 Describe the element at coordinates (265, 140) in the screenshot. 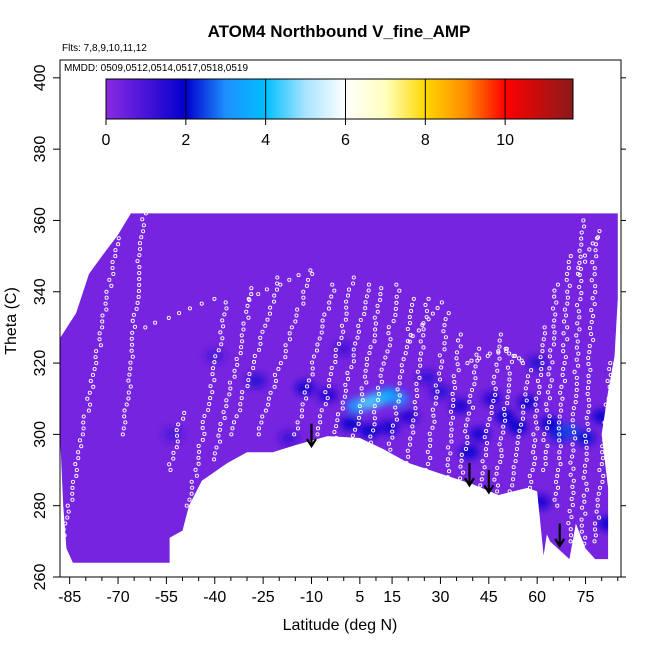

I see `colorbar-tick-label: 4` at that location.